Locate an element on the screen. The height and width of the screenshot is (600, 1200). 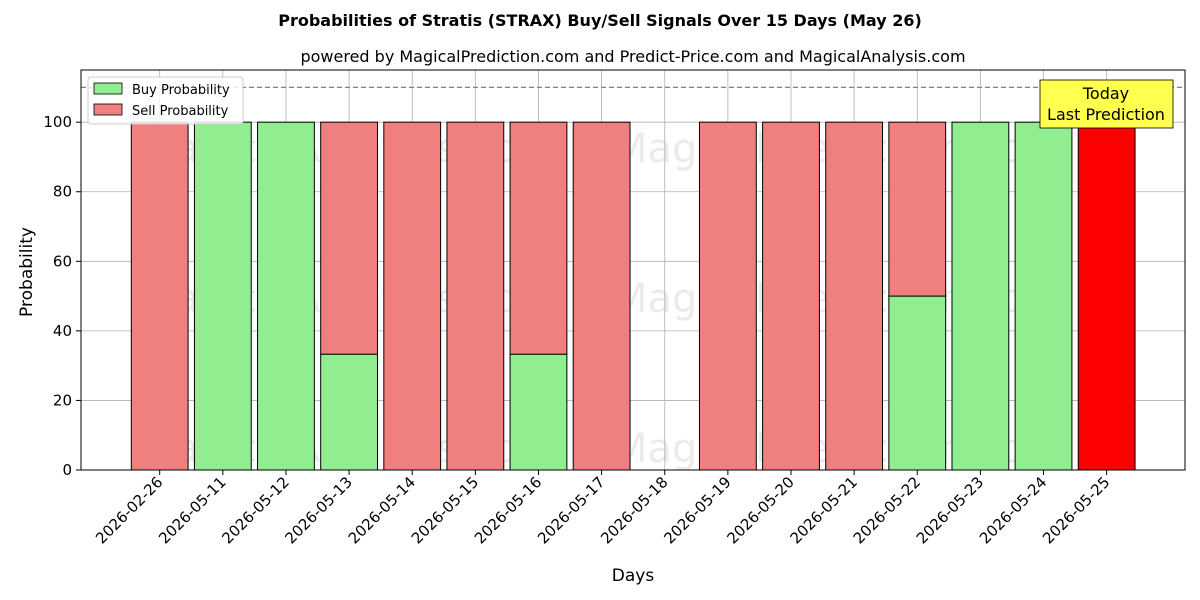
x-tick-label: 2026-05-14 is located at coordinates (382, 510).